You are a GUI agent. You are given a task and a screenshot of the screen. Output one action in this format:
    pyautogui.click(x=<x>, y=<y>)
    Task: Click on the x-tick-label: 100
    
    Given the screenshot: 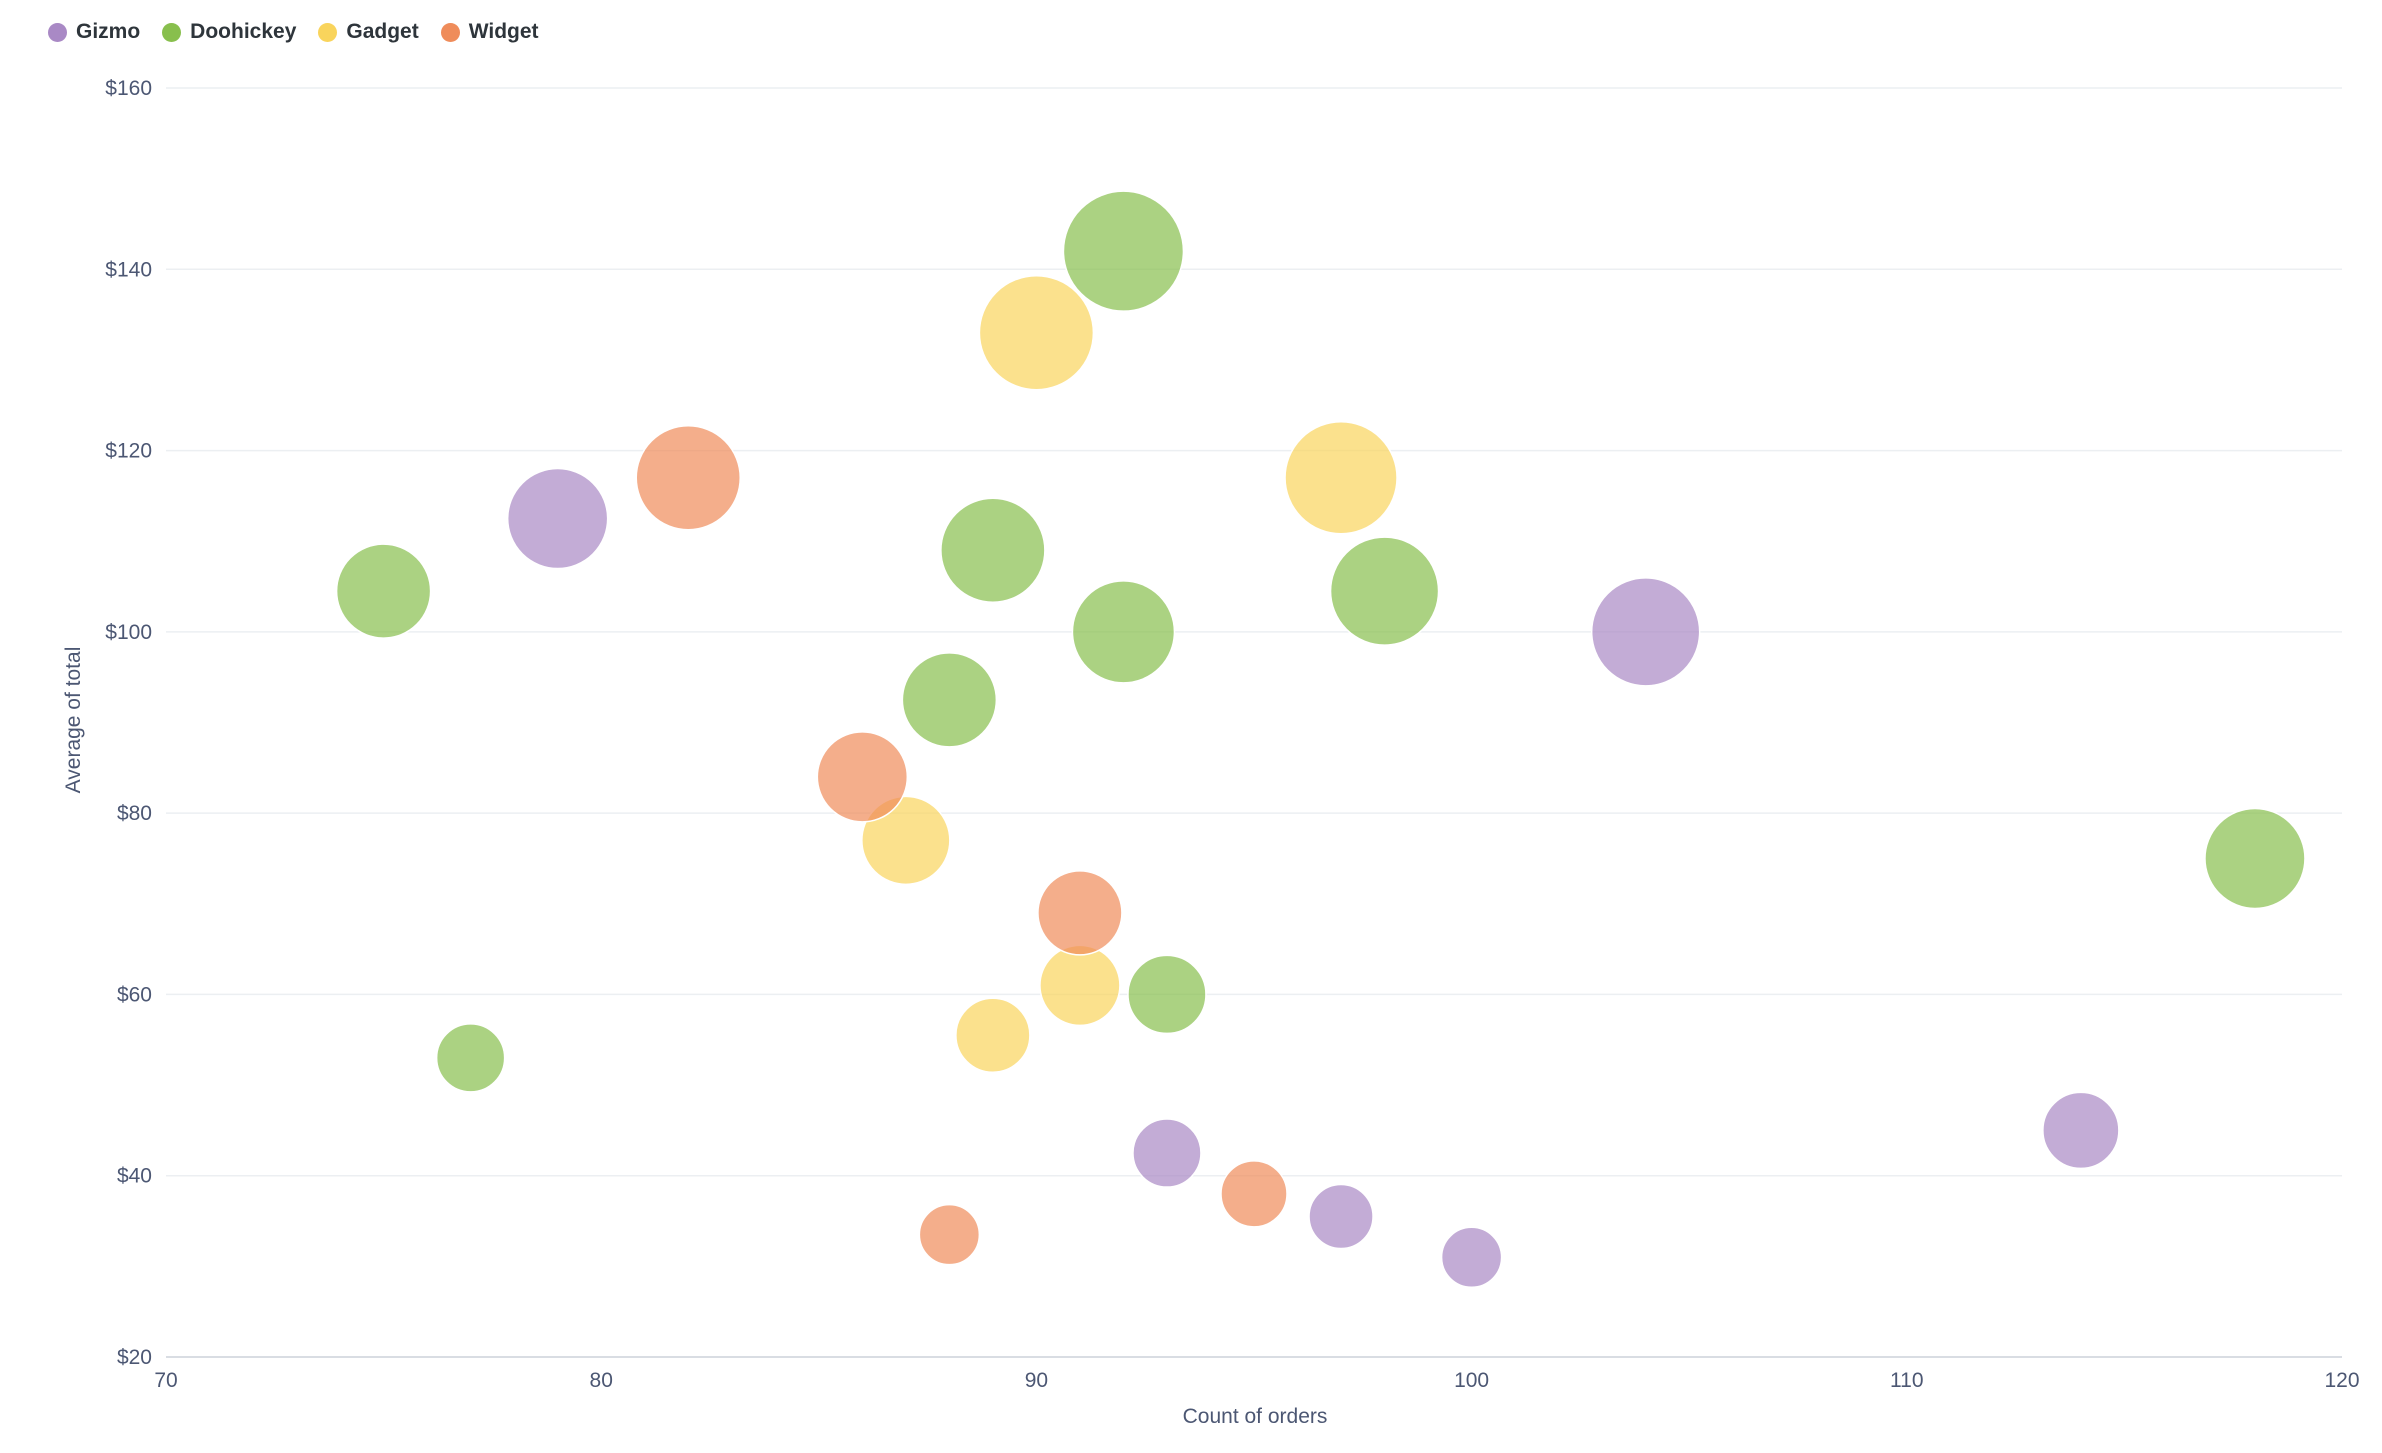 What is the action you would take?
    pyautogui.click(x=1471, y=1380)
    